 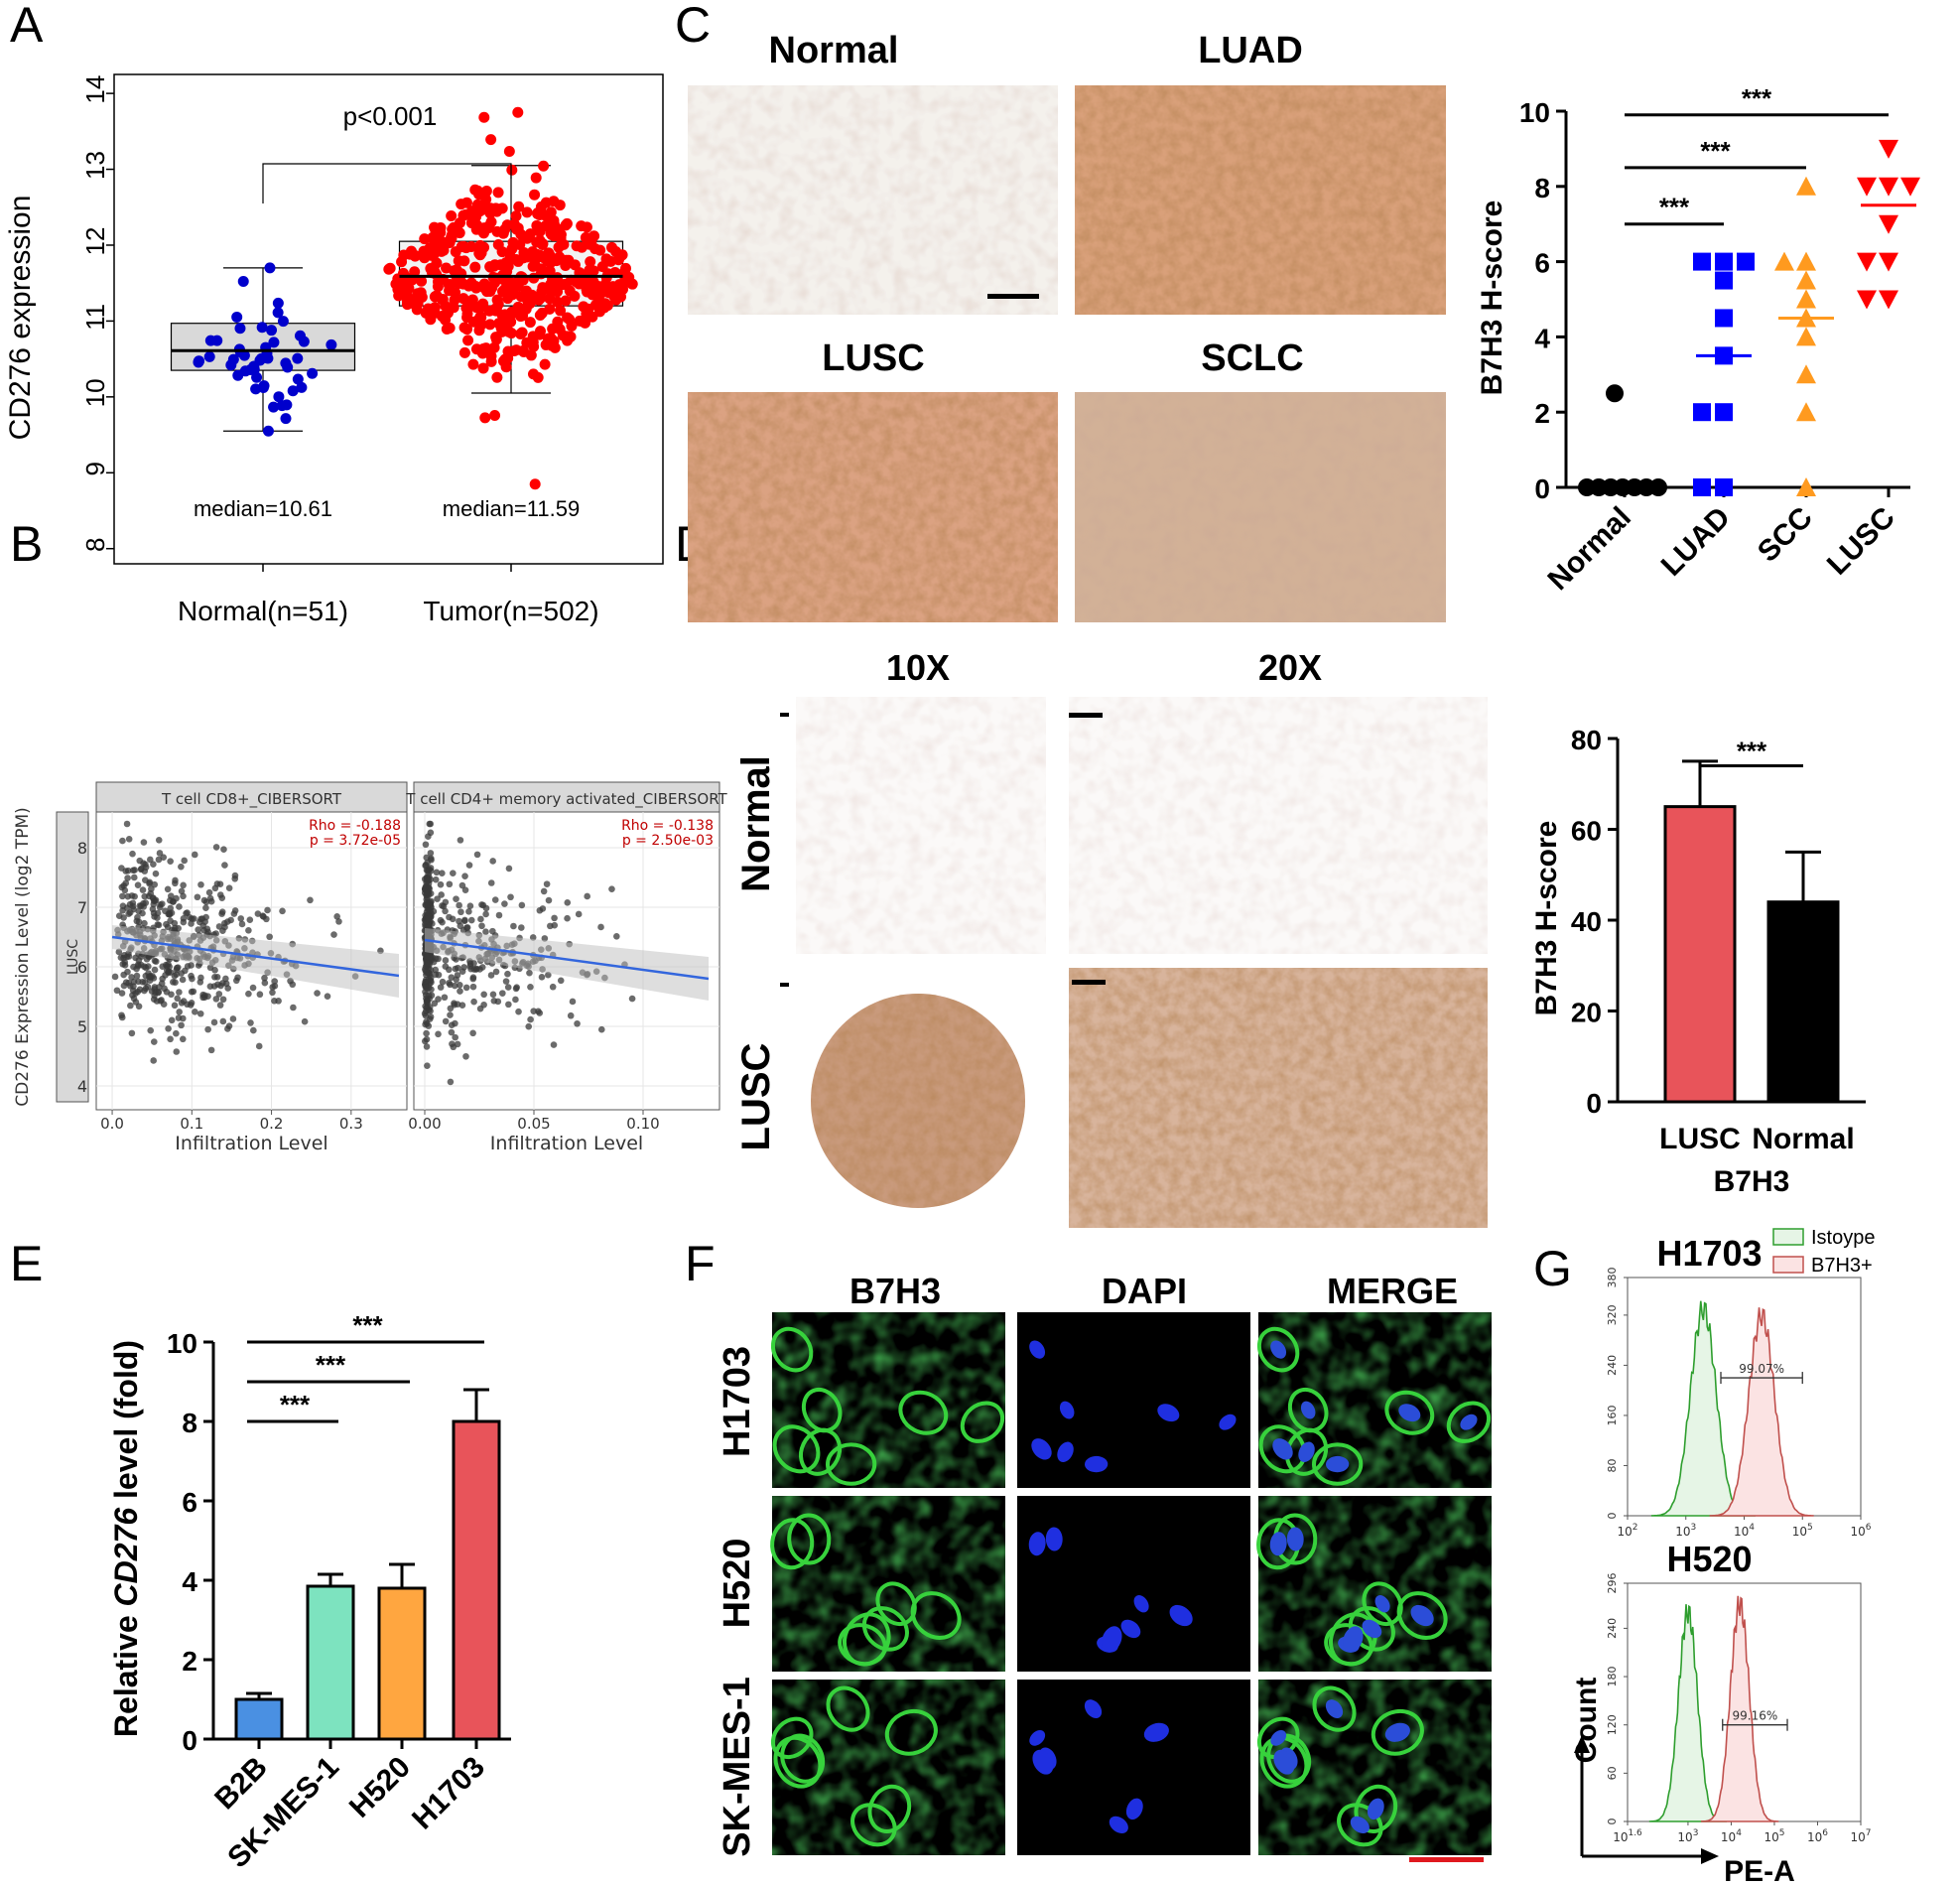 I want to click on g-ytick-label: 240, so click(x=1612, y=1628).